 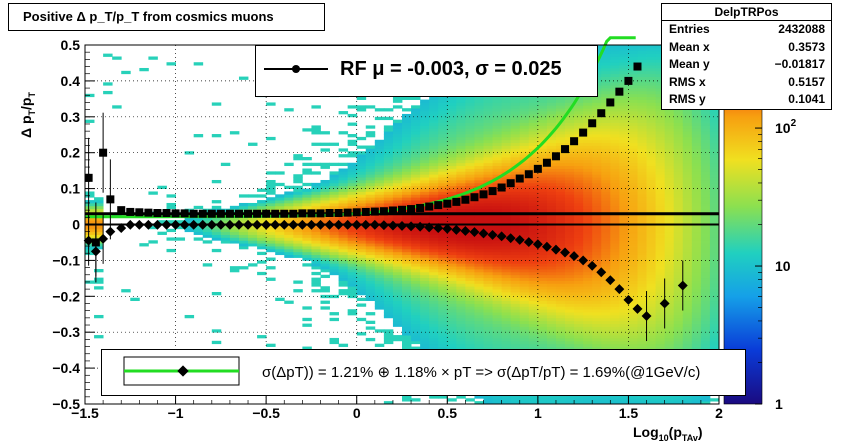 I want to click on legend-top-marker, so click(x=296, y=69).